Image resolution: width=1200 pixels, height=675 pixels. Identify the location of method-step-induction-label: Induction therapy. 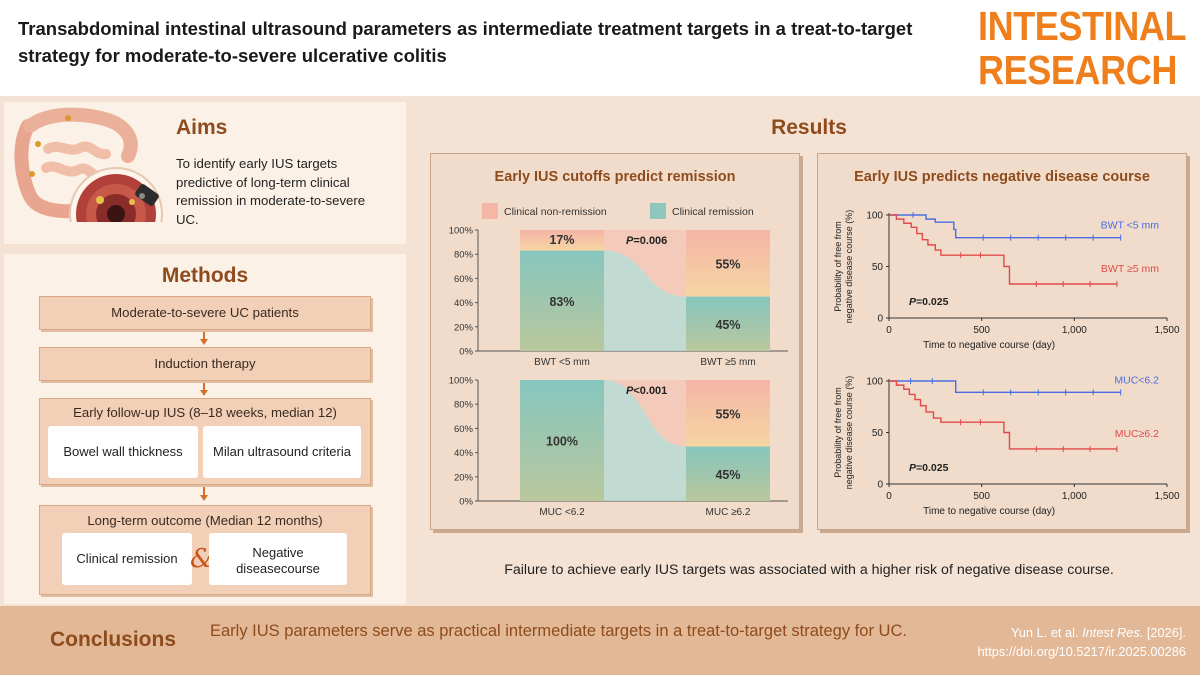
(205, 363).